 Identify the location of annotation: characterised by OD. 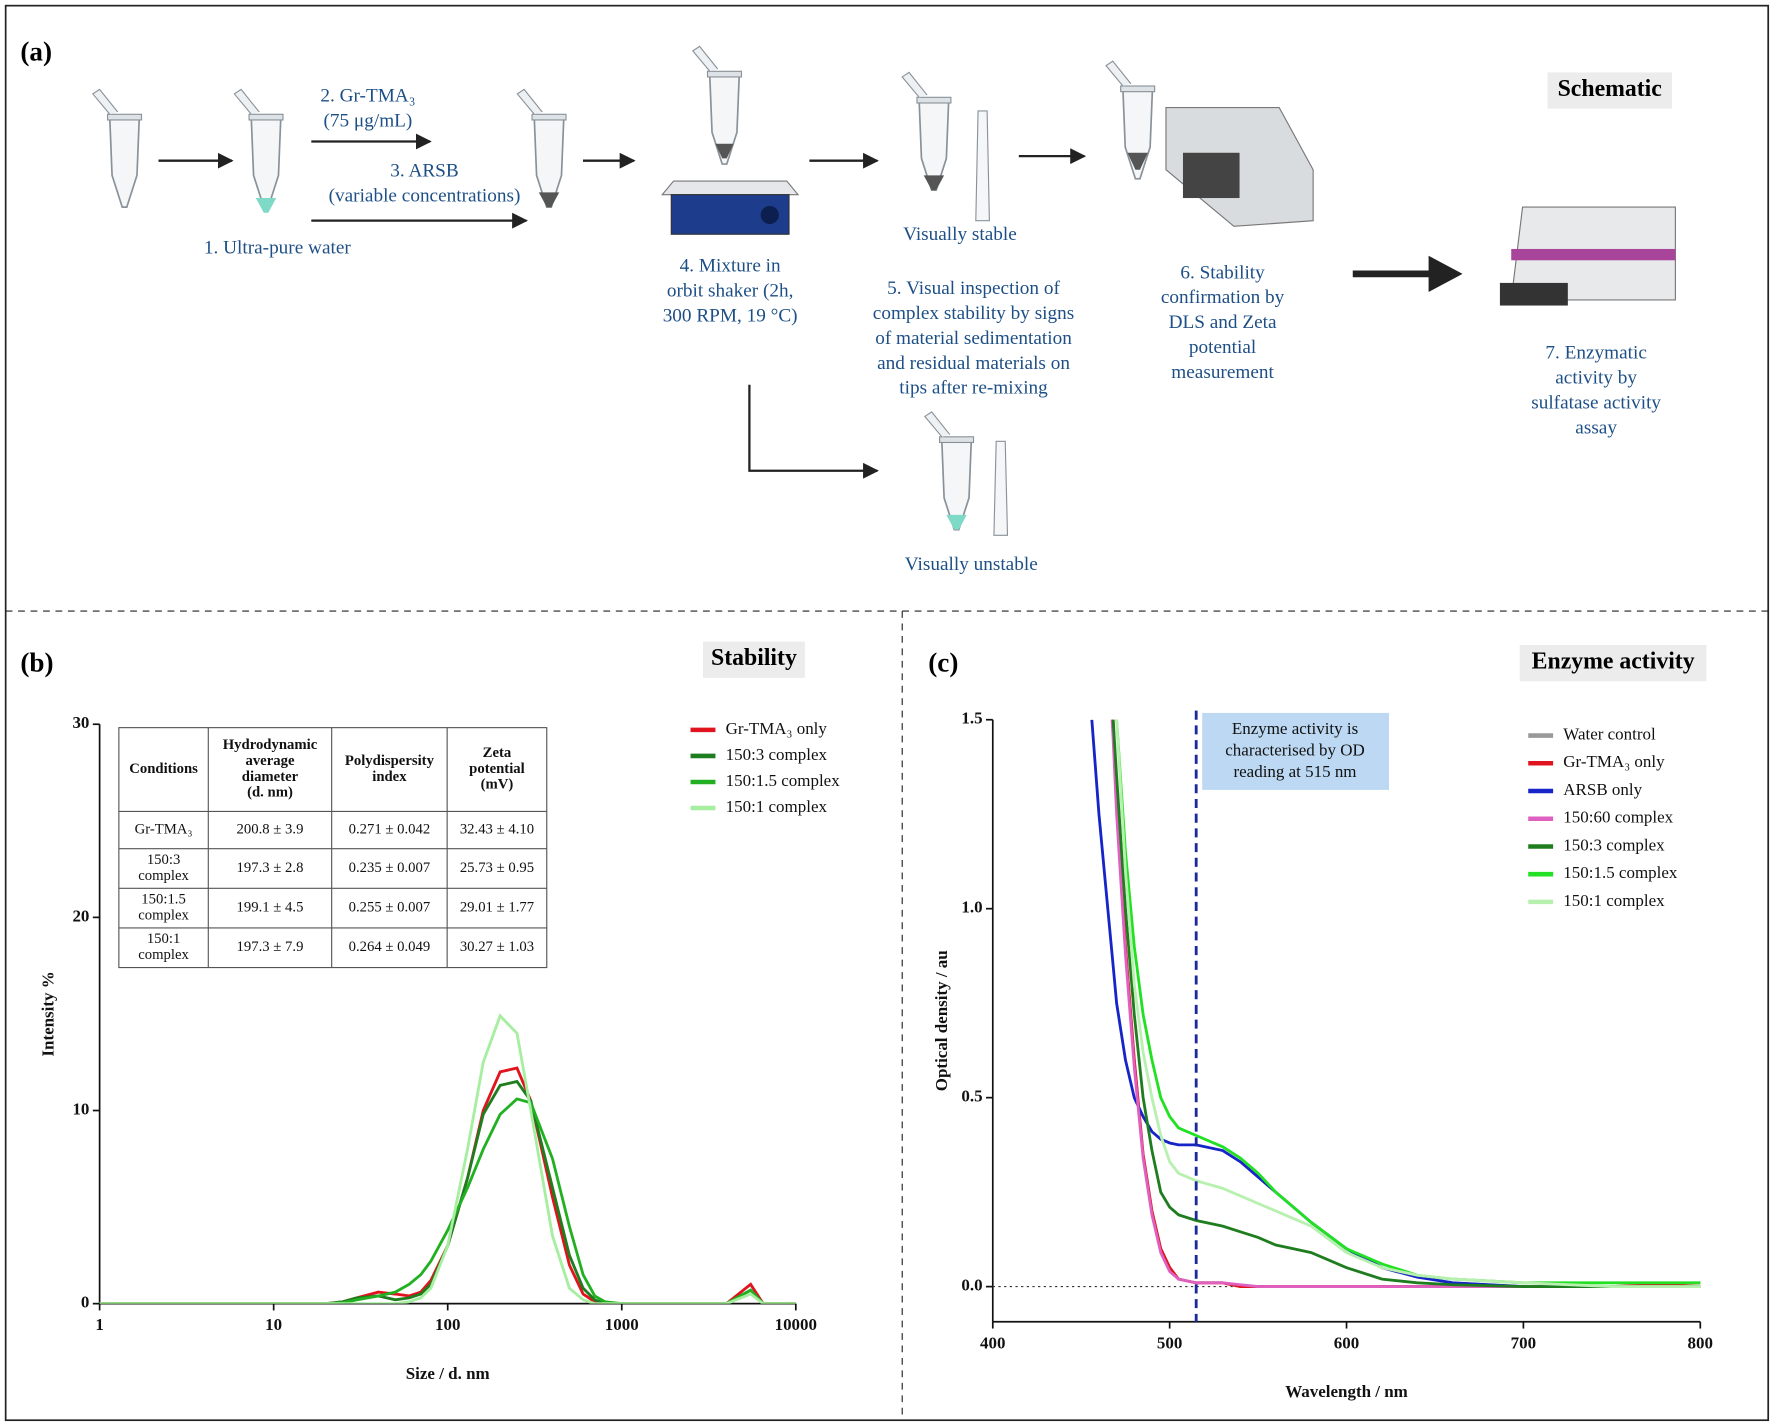
(1294, 749).